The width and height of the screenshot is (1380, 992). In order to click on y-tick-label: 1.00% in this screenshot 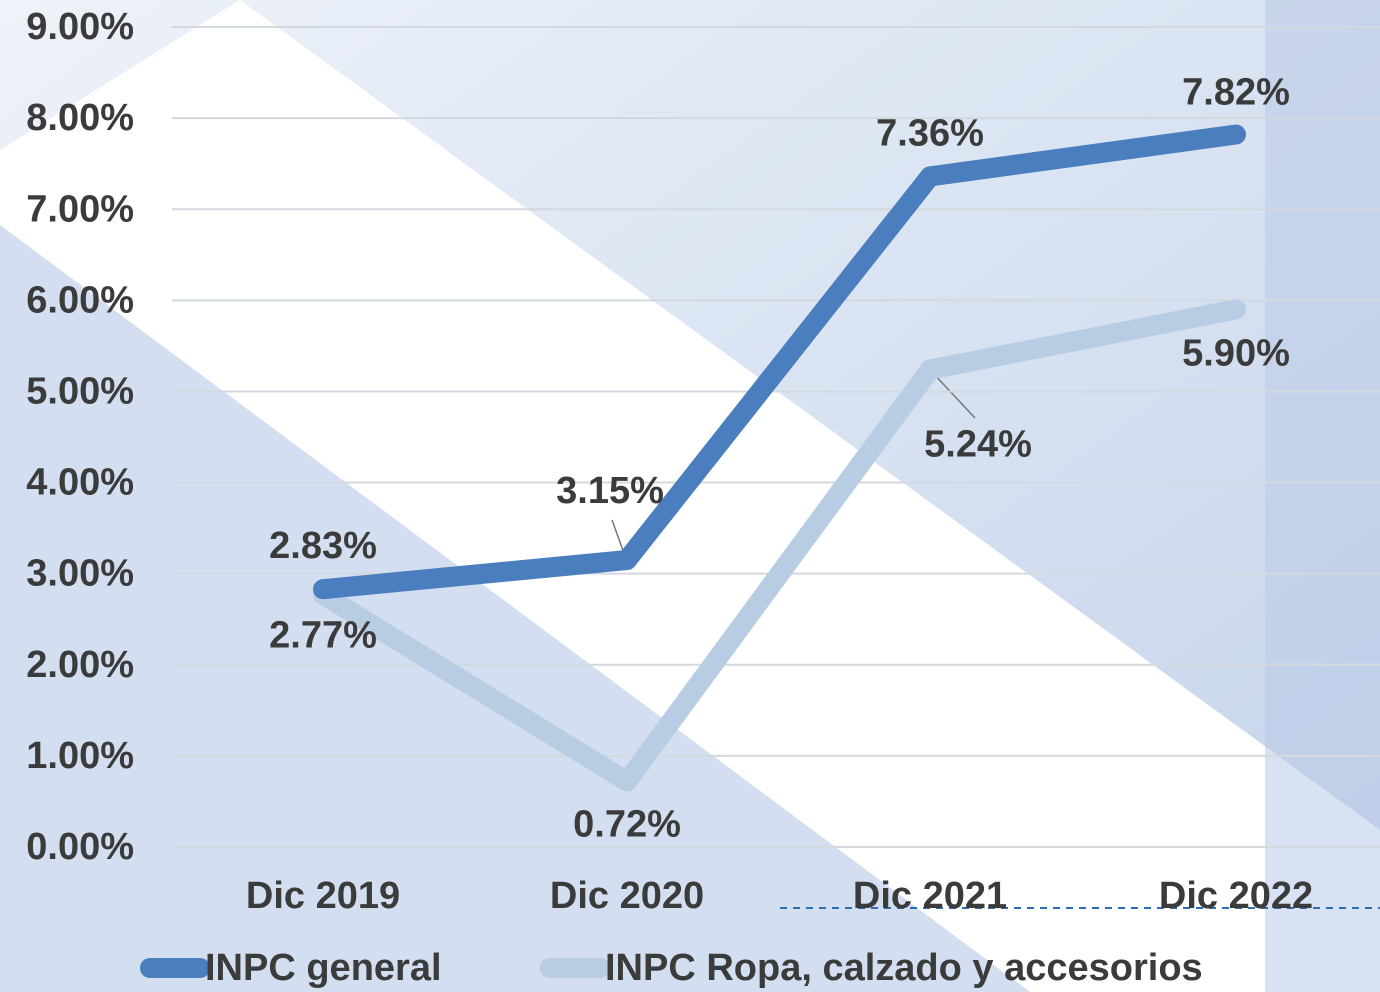, I will do `click(80, 756)`.